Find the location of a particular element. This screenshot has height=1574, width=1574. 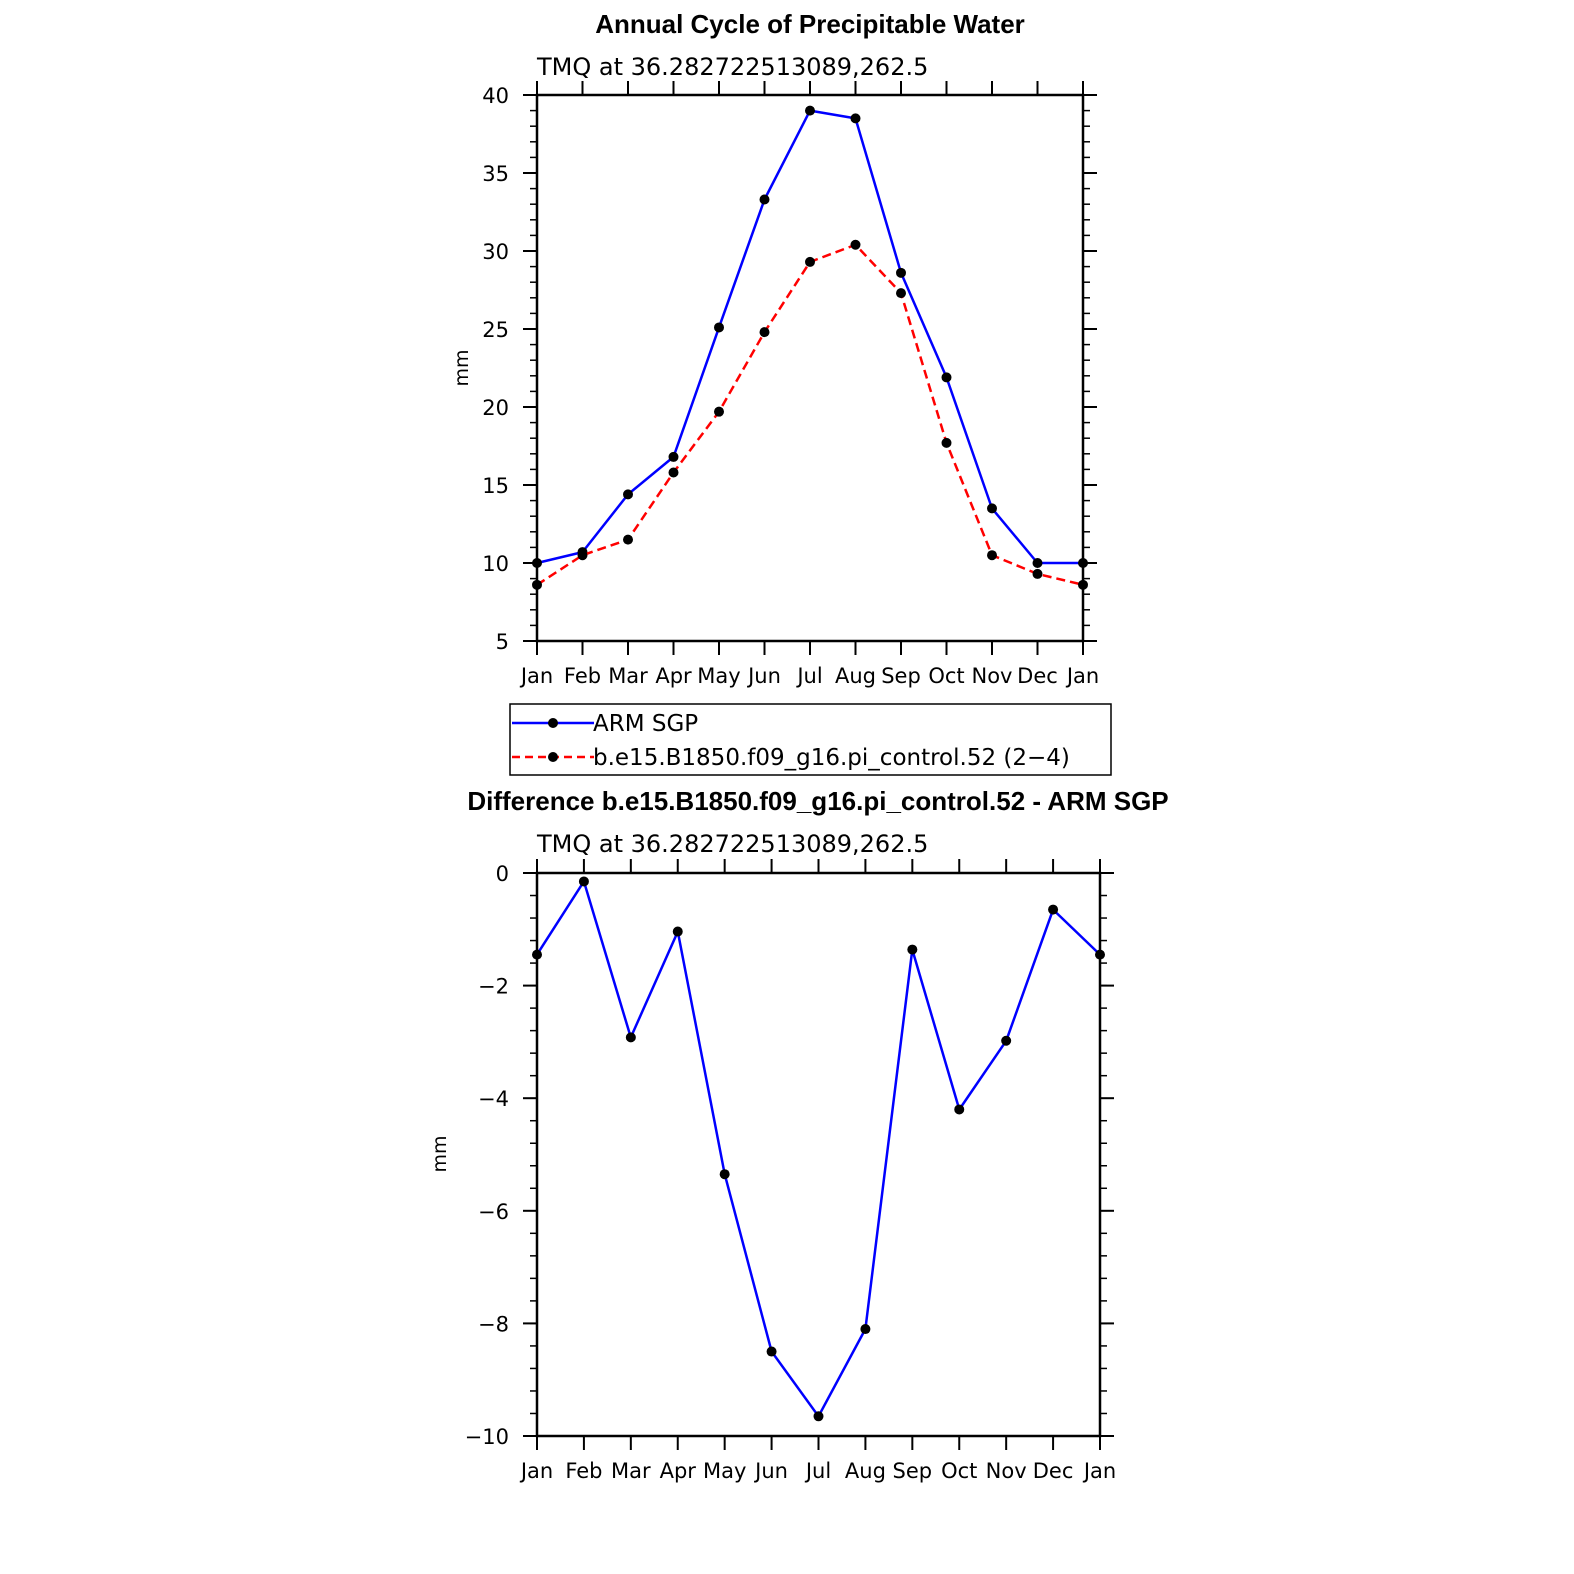

legend-box is located at coordinates (810, 739).